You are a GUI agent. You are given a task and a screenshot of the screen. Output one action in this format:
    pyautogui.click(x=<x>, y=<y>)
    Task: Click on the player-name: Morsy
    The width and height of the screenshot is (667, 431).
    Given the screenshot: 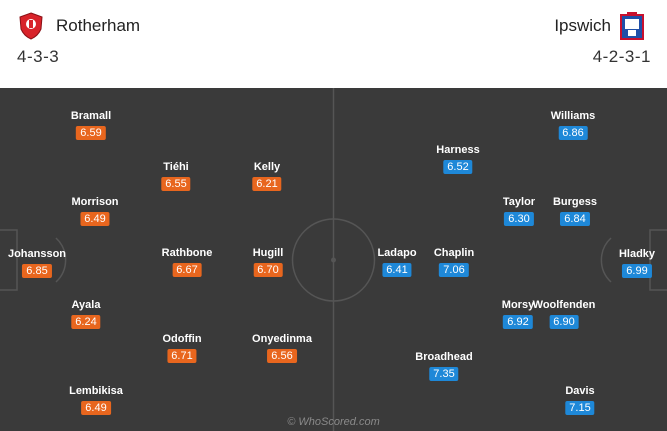 What is the action you would take?
    pyautogui.click(x=518, y=305)
    